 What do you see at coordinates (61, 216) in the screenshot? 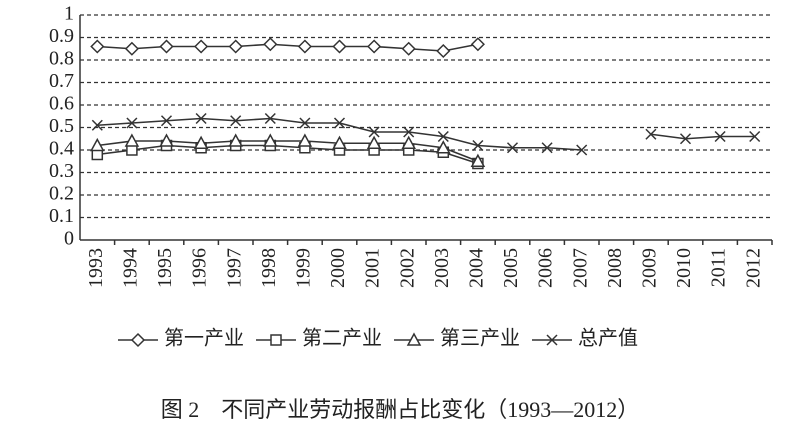
I see `y-tick-label: 0.1` at bounding box center [61, 216].